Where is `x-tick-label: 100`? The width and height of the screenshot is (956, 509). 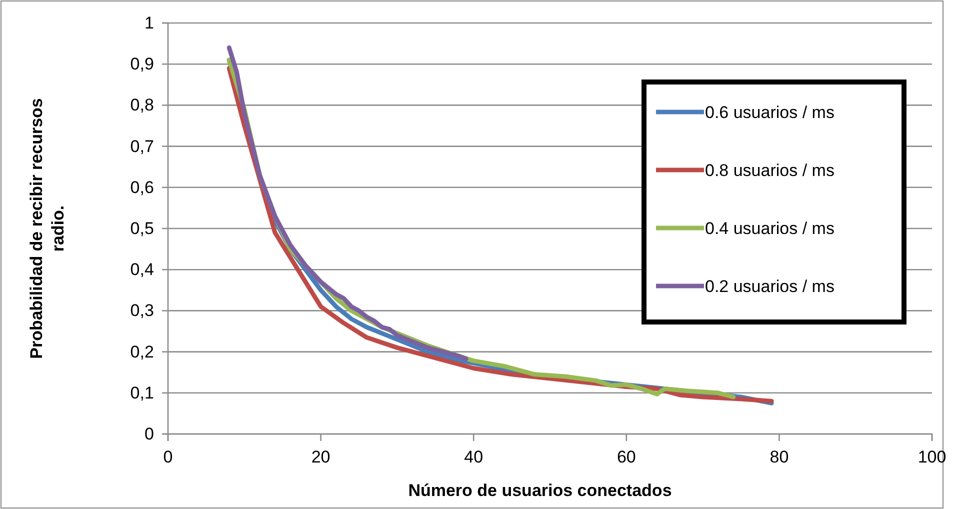
x-tick-label: 100 is located at coordinates (932, 457).